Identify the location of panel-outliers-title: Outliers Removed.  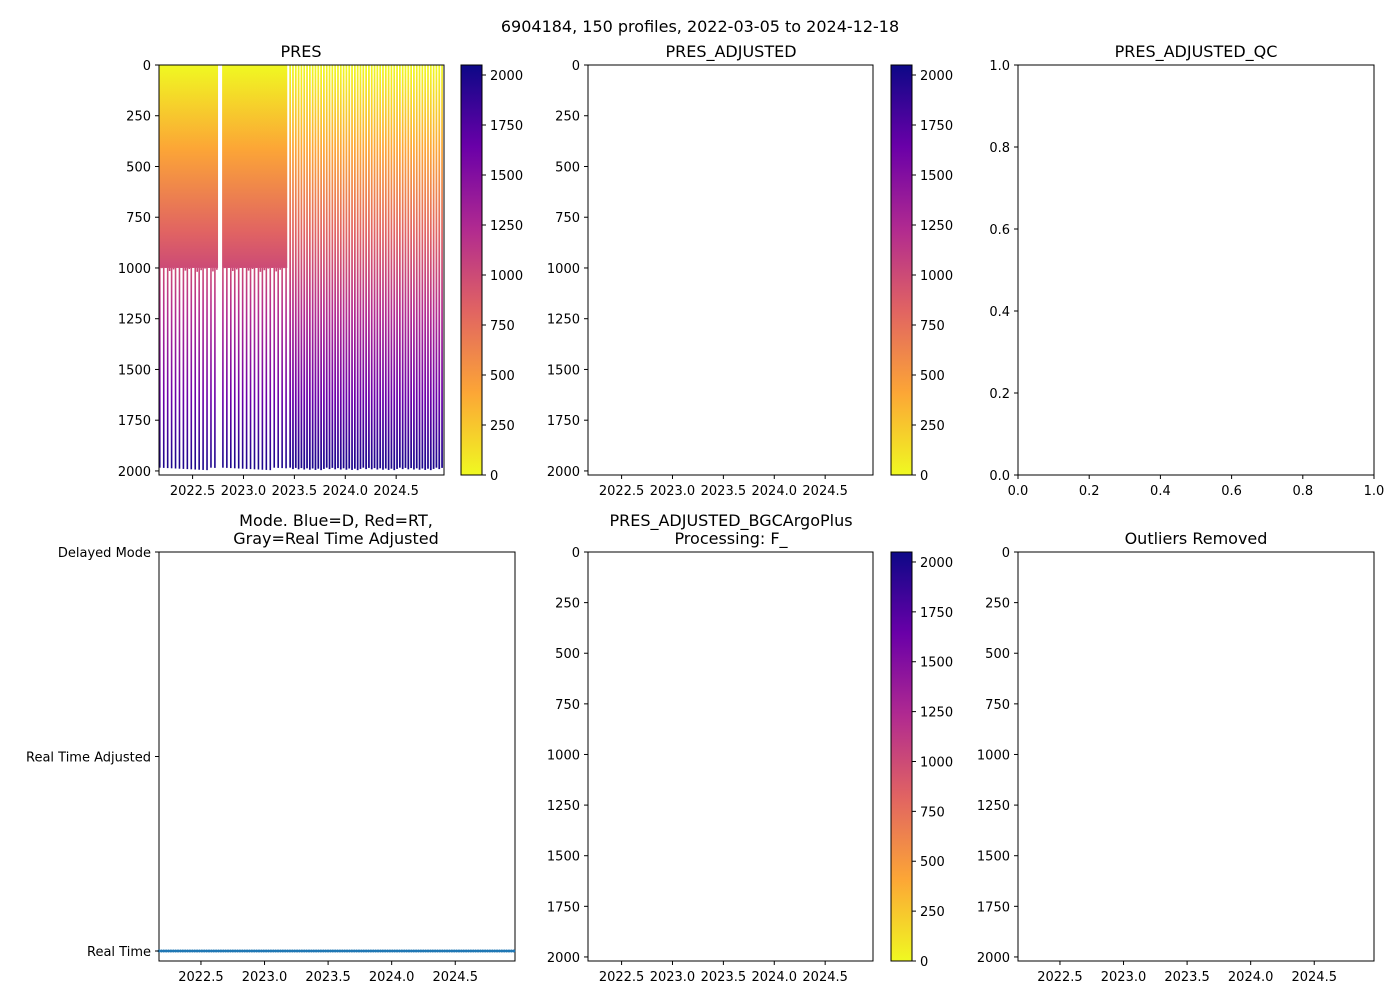
(1196, 538).